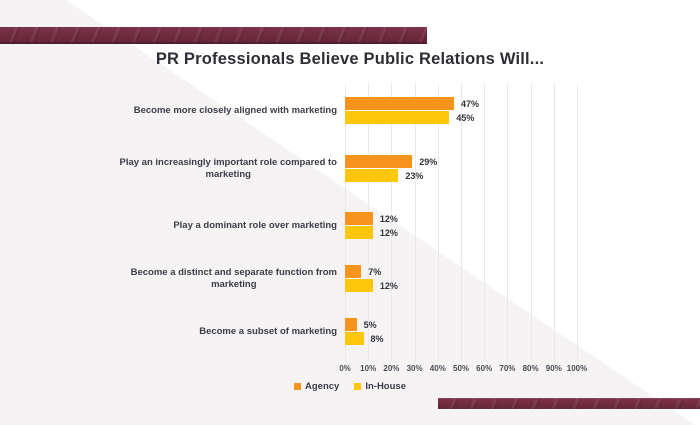 The width and height of the screenshot is (700, 425). Describe the element at coordinates (388, 285) in the screenshot. I see `value-label-in-house-3: 12%` at that location.